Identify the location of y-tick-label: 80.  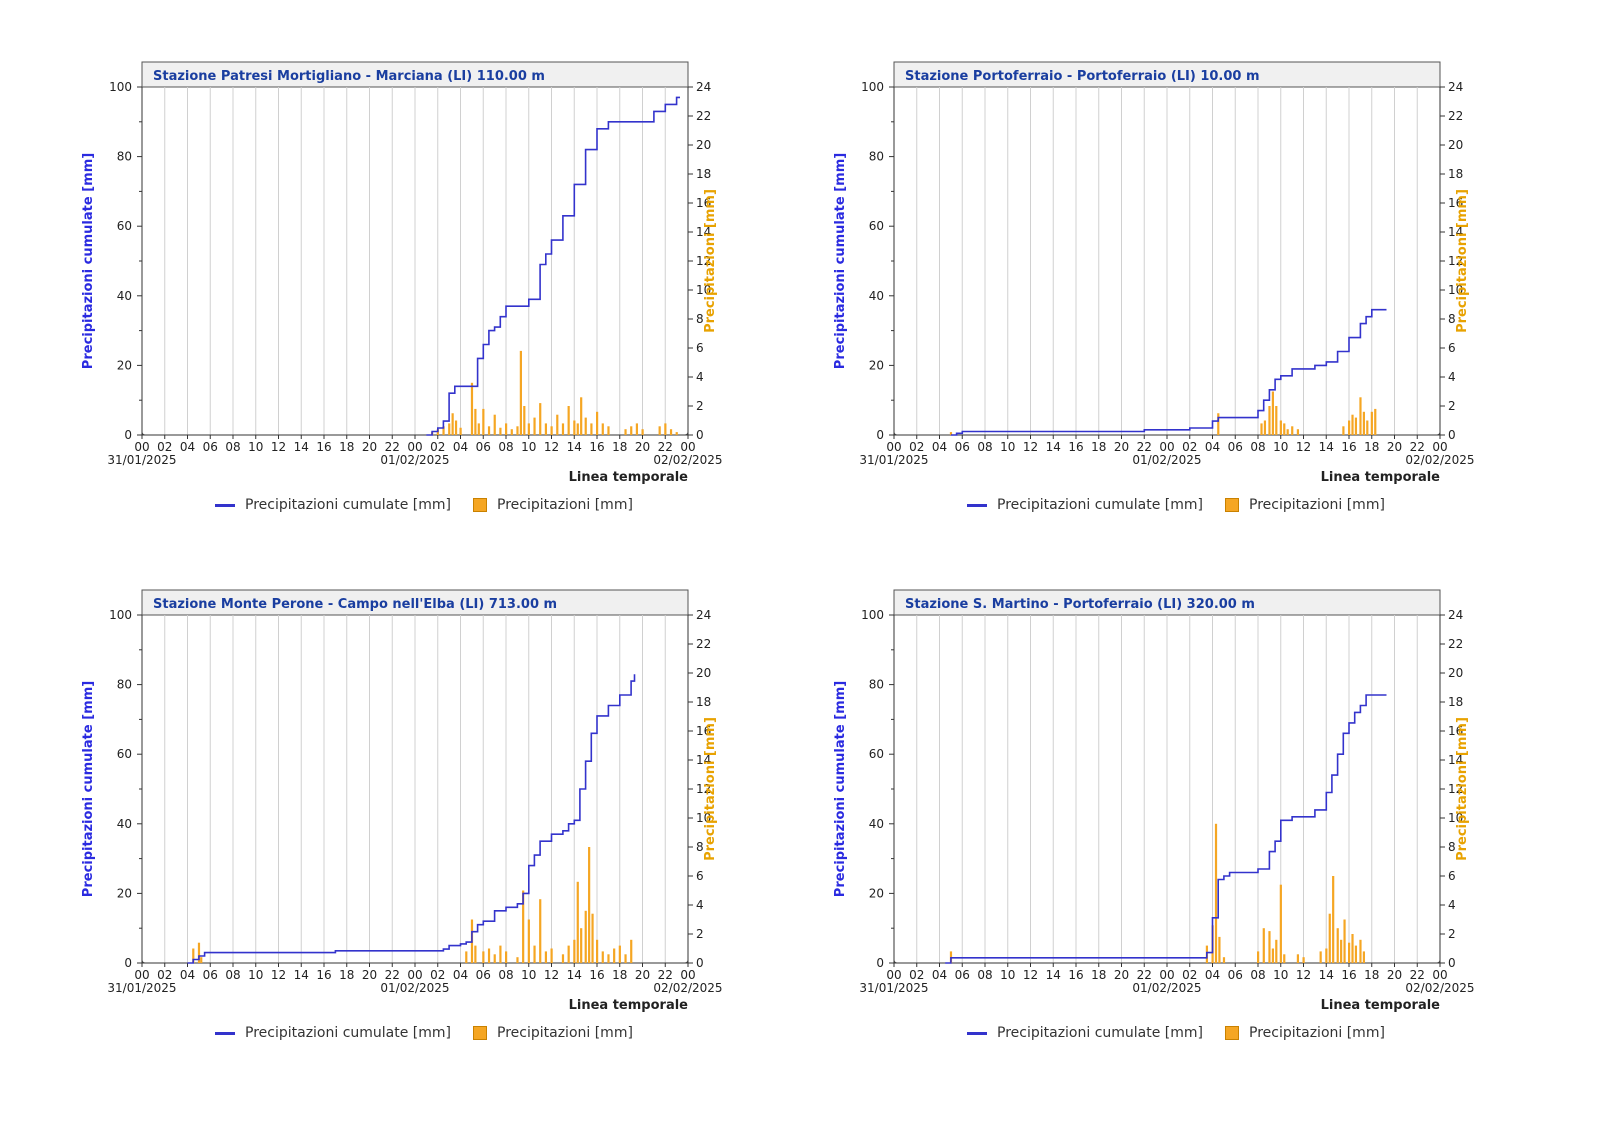
(876, 685).